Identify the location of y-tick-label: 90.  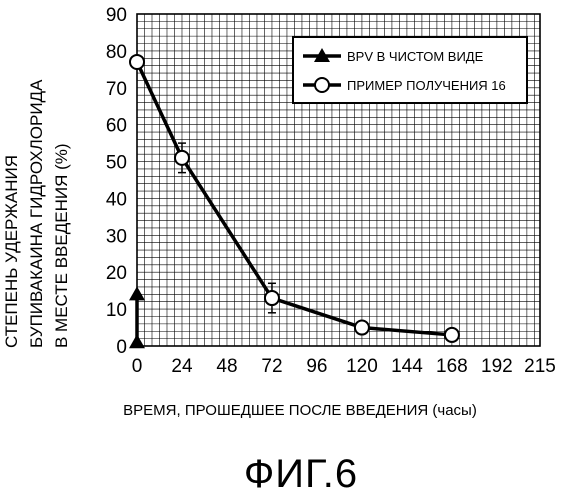
(116, 15).